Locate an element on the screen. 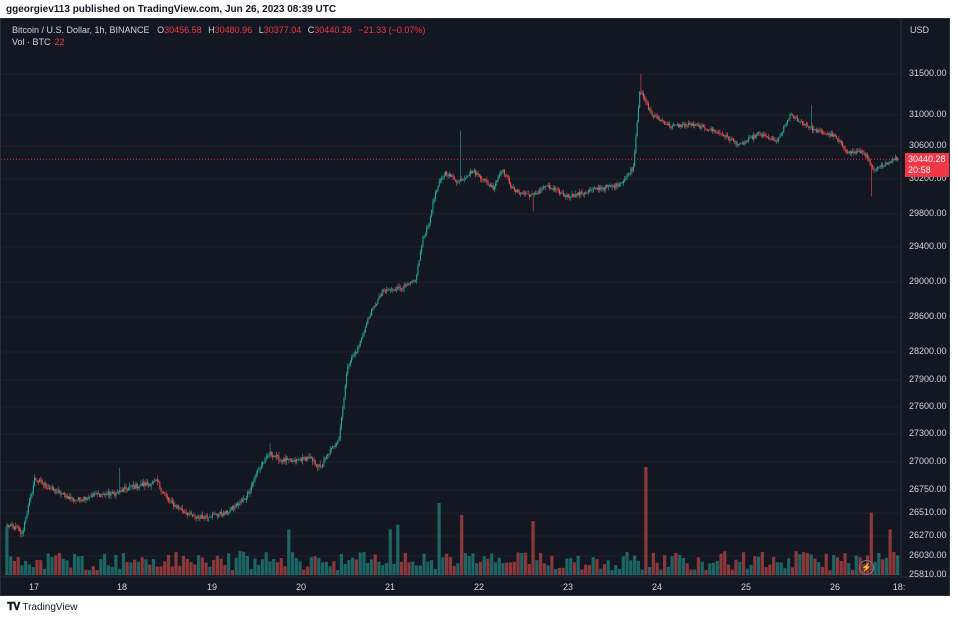 This screenshot has width=958, height=620. volume-label: Vol · BTC is located at coordinates (31, 42).